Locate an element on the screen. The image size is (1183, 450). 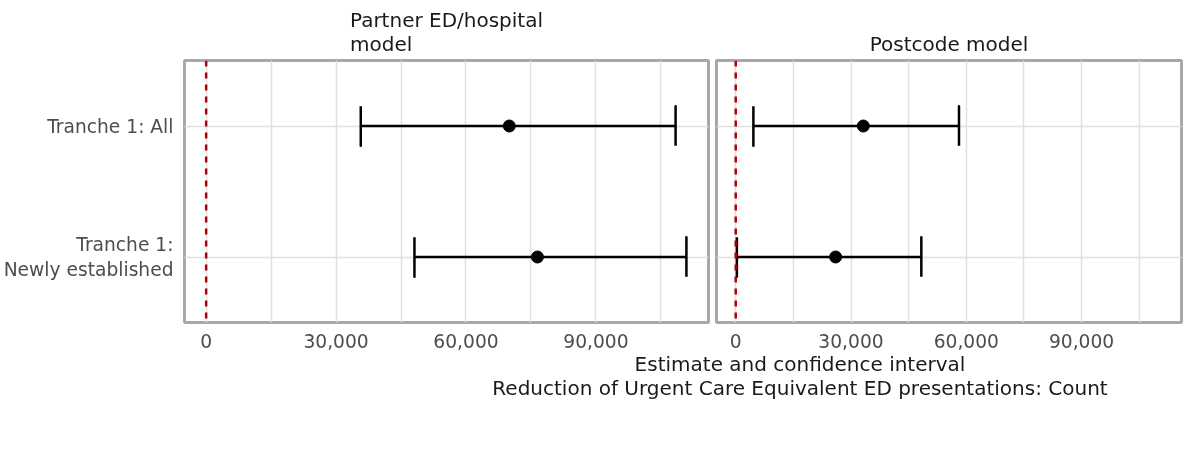
x-axis-title: Estimate and confidence interval Reduction of Urgent Care Equivalent ED presentations: Count is located at coordinates (800, 376).